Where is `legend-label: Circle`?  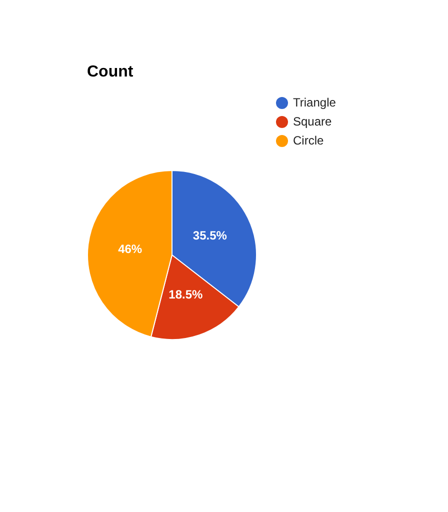
legend-label: Circle is located at coordinates (308, 140).